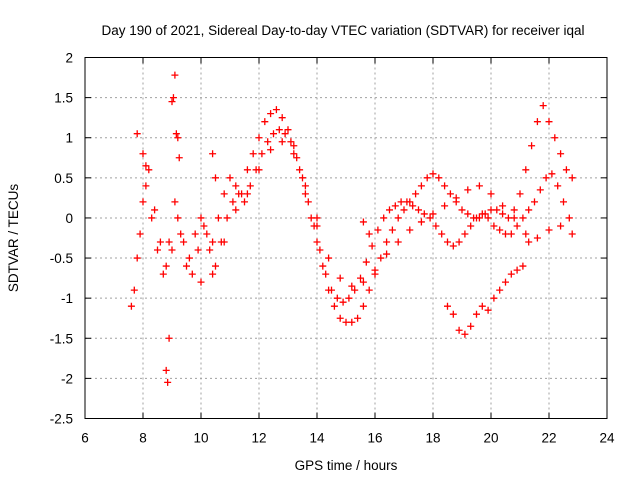 The width and height of the screenshot is (640, 480). Describe the element at coordinates (69, 58) in the screenshot. I see `y-tick-label: 2` at that location.